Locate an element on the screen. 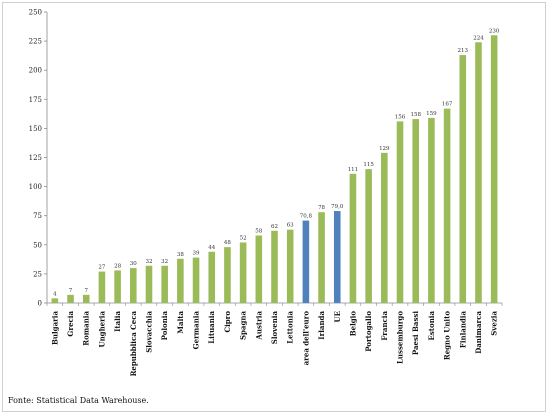 This screenshot has width=550, height=416. x-tick-label-27: Danimarca is located at coordinates (478, 332).